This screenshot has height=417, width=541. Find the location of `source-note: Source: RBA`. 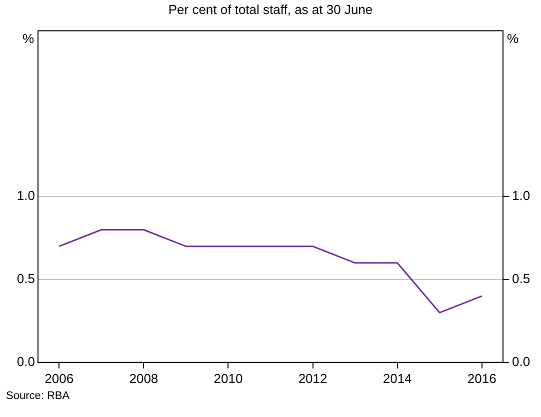

source-note: Source: RBA is located at coordinates (38, 396).